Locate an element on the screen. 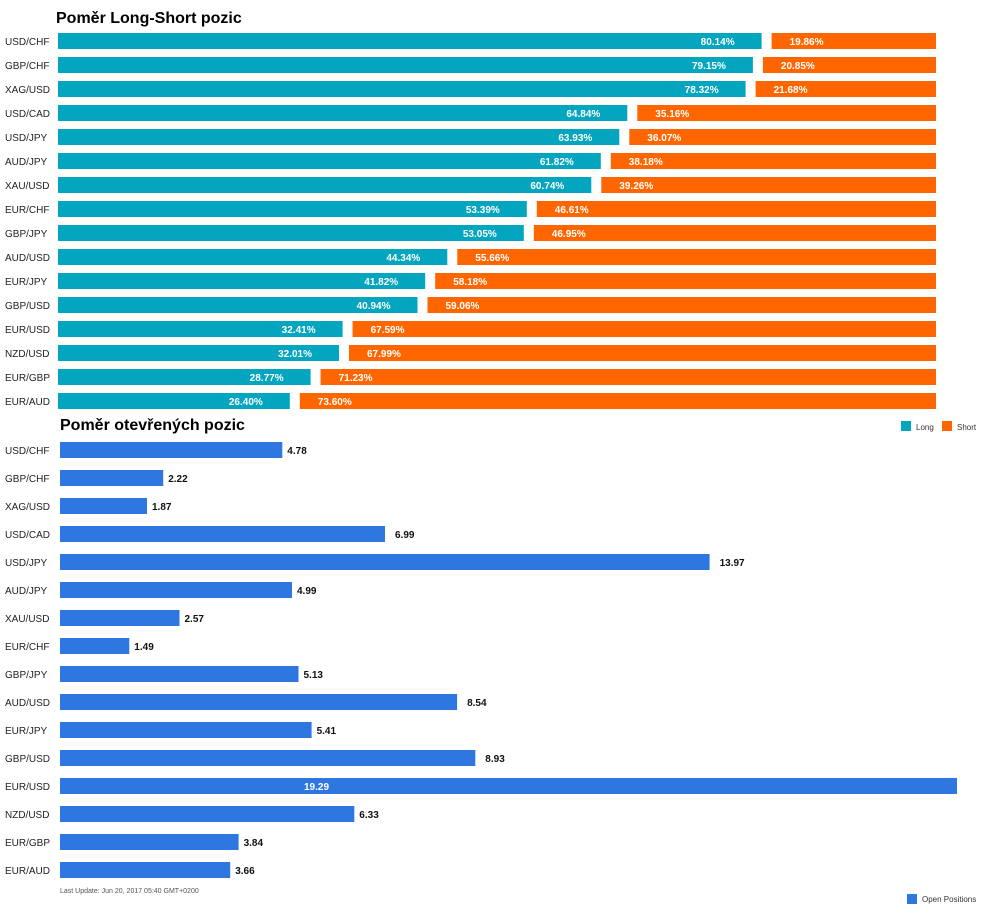 The height and width of the screenshot is (916, 985). open-positions-value-label: 5.13 is located at coordinates (314, 675).